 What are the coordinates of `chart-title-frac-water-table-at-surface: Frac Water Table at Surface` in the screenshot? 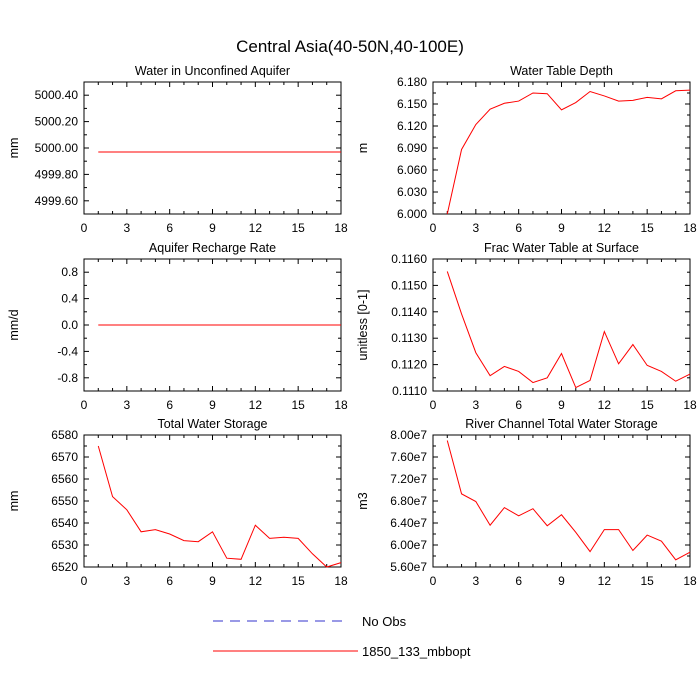 It's located at (561, 248).